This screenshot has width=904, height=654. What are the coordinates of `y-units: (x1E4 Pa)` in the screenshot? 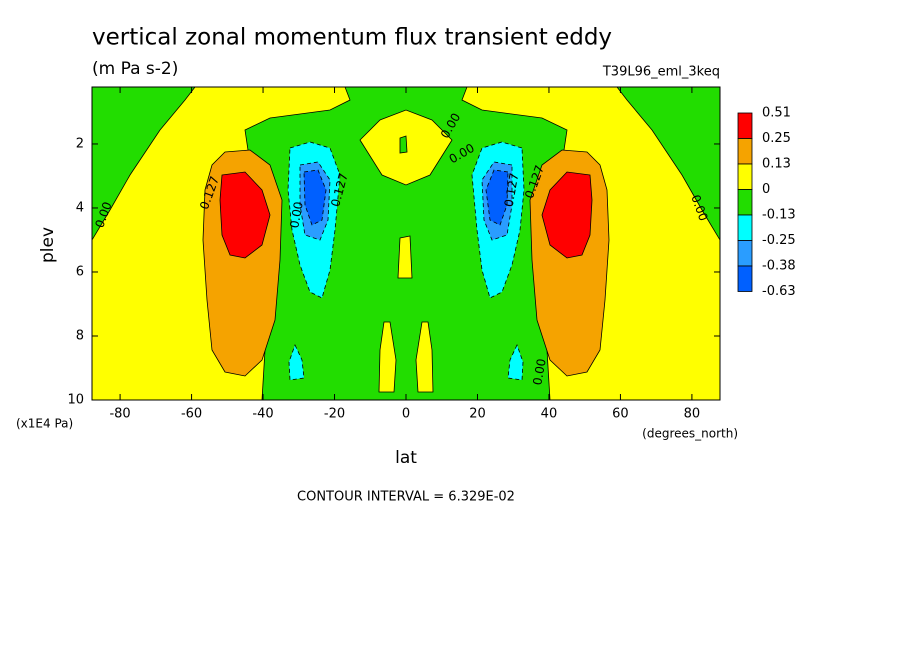 It's located at (44, 424).